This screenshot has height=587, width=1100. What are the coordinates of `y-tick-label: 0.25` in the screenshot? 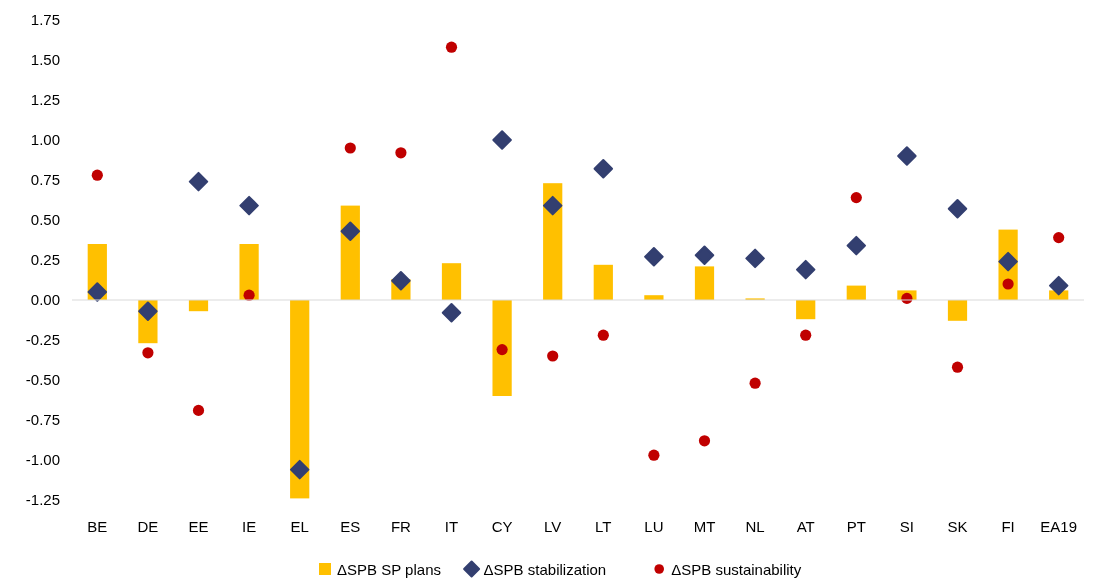 It's located at (45, 260).